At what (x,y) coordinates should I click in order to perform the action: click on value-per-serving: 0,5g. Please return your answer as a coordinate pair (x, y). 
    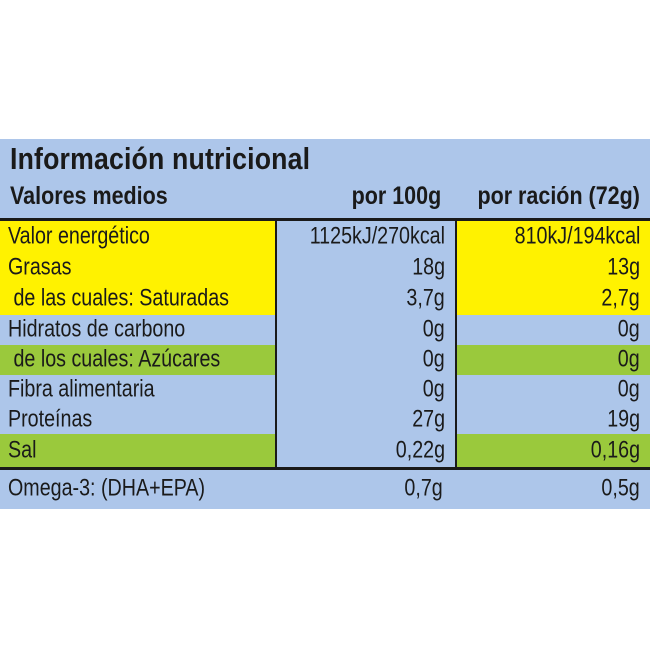
    Looking at the image, I should click on (620, 488).